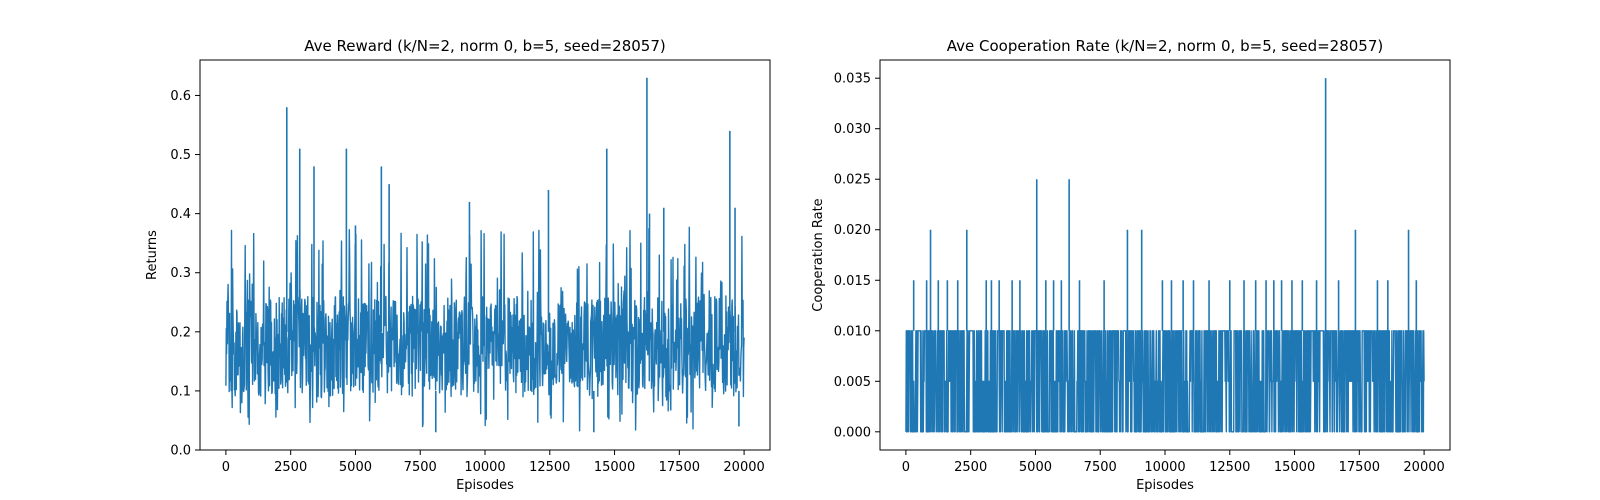  Describe the element at coordinates (852, 331) in the screenshot. I see `y-tick-label: 0.010` at that location.